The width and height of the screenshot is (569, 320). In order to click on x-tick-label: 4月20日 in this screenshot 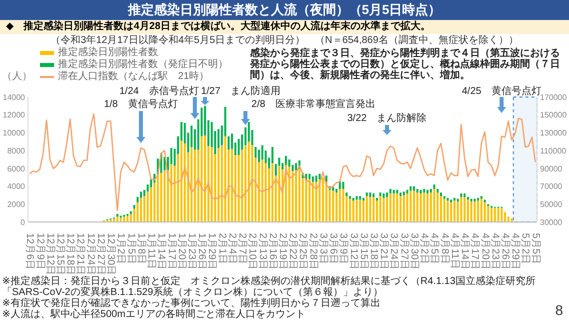, I will do `click(484, 251)`.